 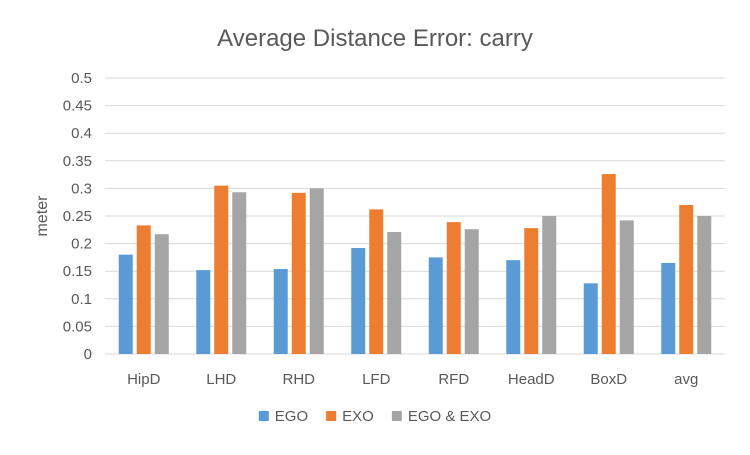 I want to click on y-tick-label: 0.1, so click(x=81, y=299).